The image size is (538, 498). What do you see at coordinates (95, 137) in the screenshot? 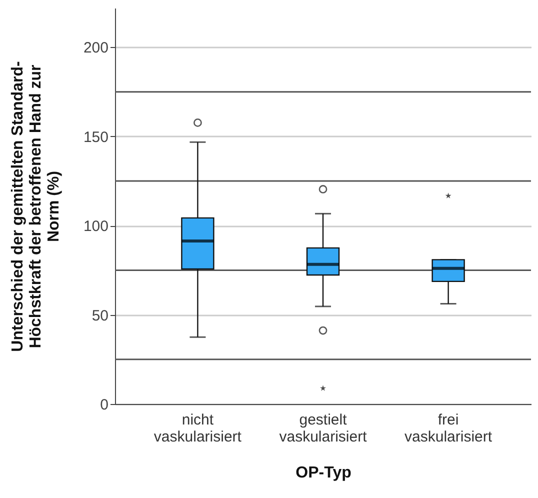
I see `y-tick-label: 150` at bounding box center [95, 137].